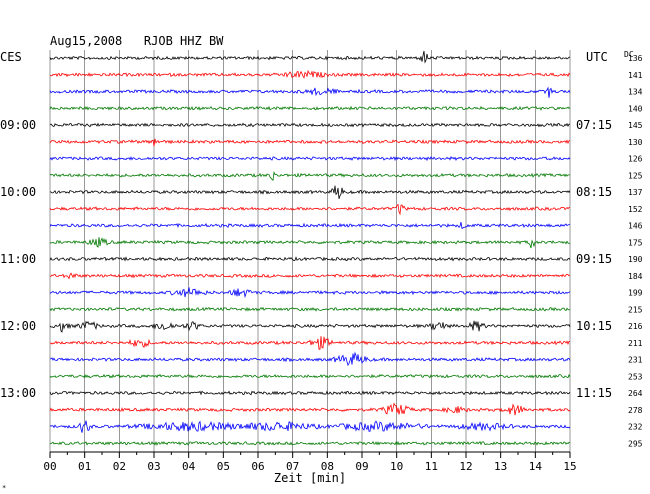 The image size is (650, 494). I want to click on dc-offset-label: 137, so click(635, 192).